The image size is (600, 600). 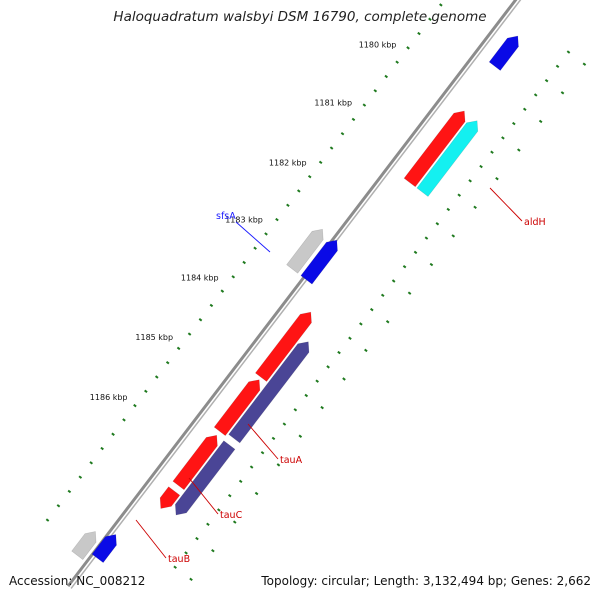 I want to click on gene-arrow-navy-taub, so click(x=205, y=478).